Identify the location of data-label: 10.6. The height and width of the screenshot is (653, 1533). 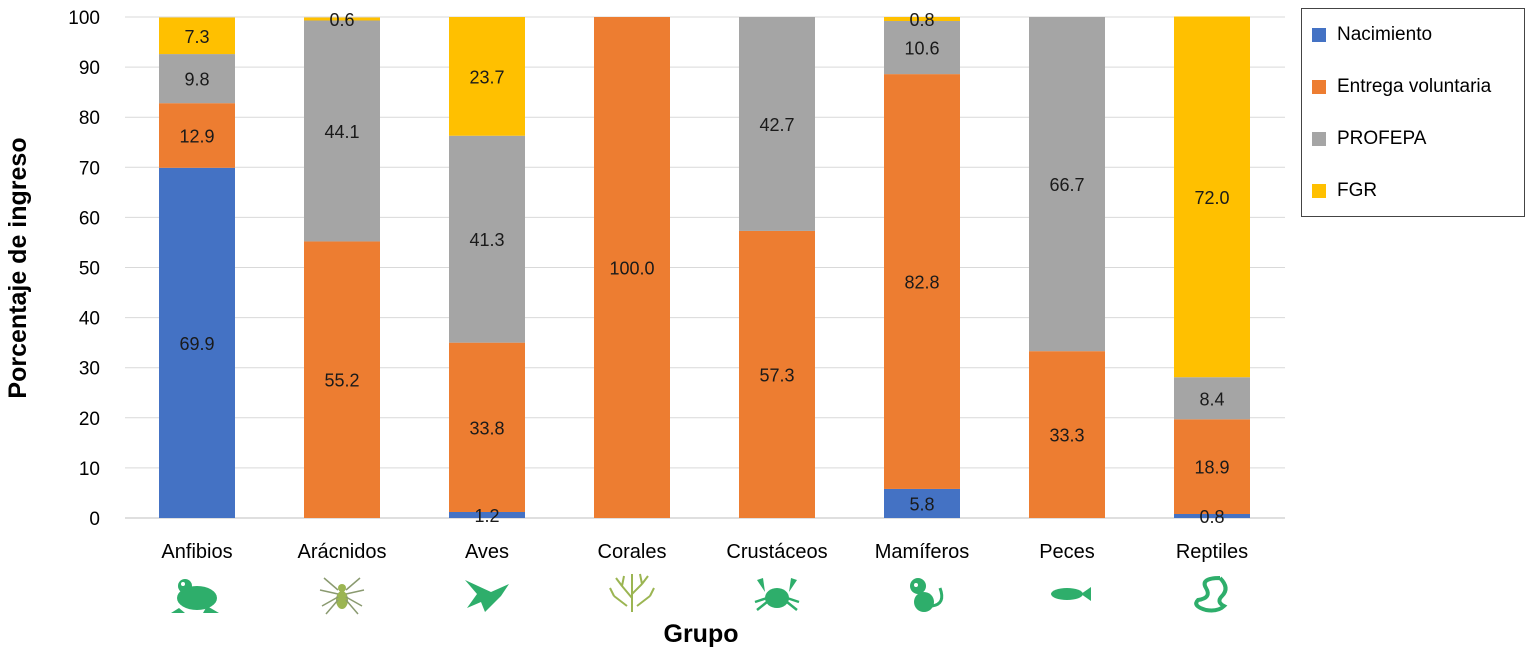
(921, 49).